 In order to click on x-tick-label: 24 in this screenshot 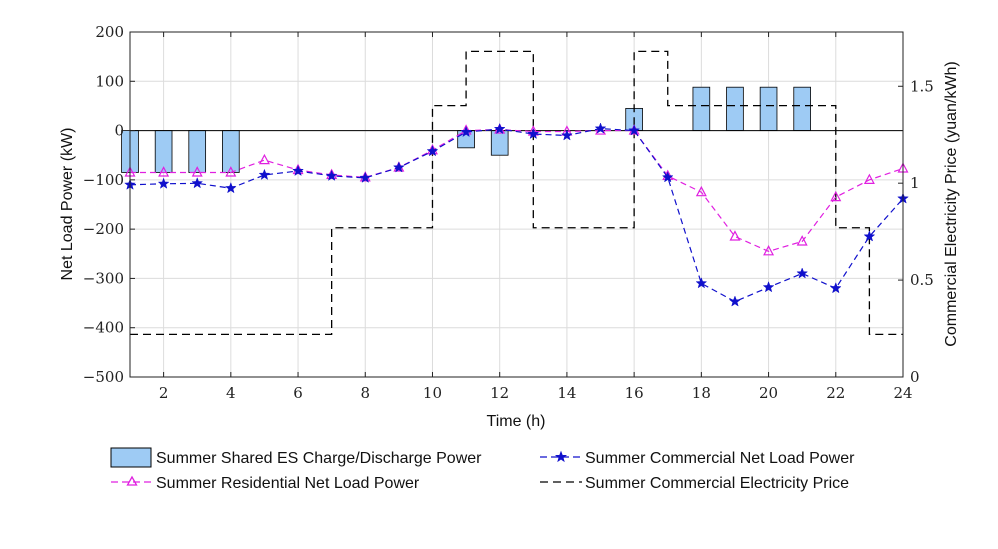, I will do `click(902, 393)`.